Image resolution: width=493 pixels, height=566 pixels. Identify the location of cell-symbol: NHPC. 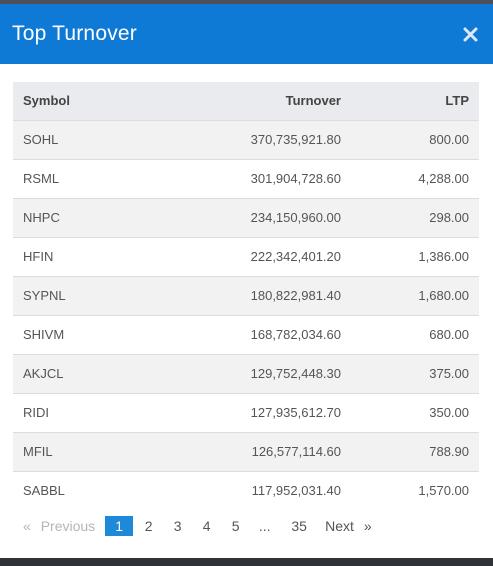
(41, 217).